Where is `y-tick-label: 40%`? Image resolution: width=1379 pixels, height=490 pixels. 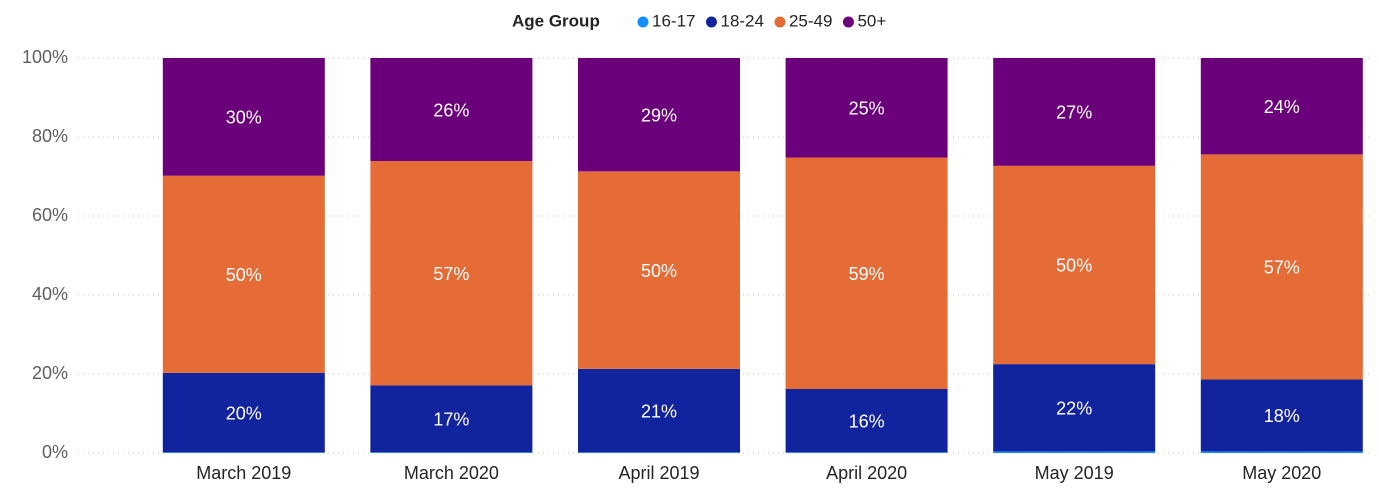 y-tick-label: 40% is located at coordinates (50, 294).